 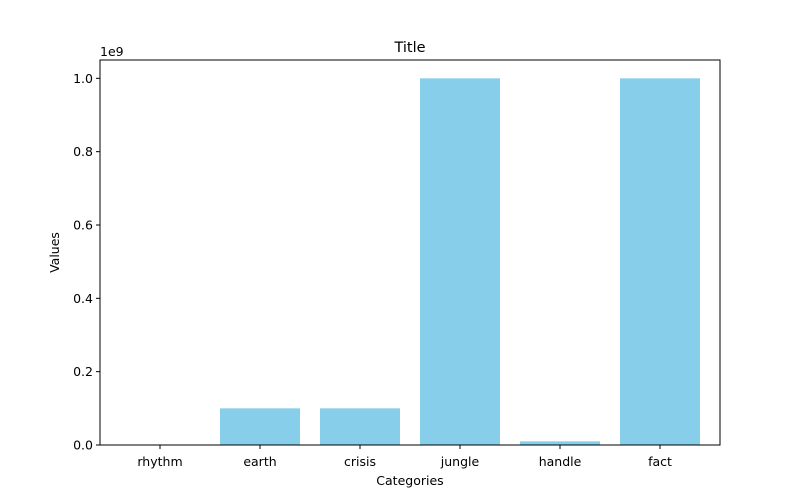 I want to click on y-tick-label: 0.4, so click(x=83, y=298).